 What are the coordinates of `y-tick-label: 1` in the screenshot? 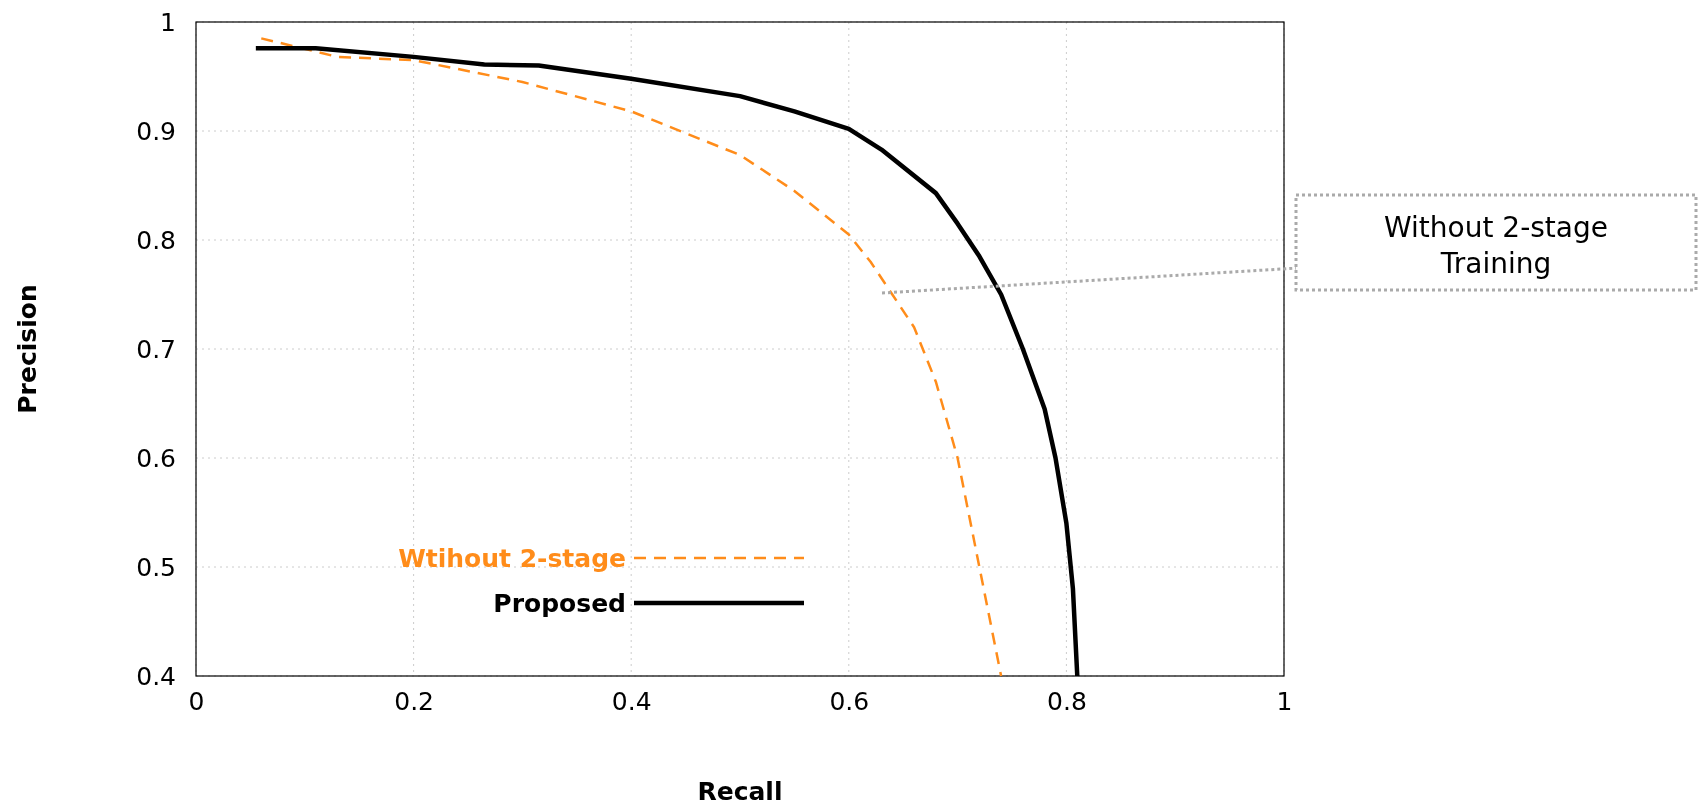 It's located at (168, 22).